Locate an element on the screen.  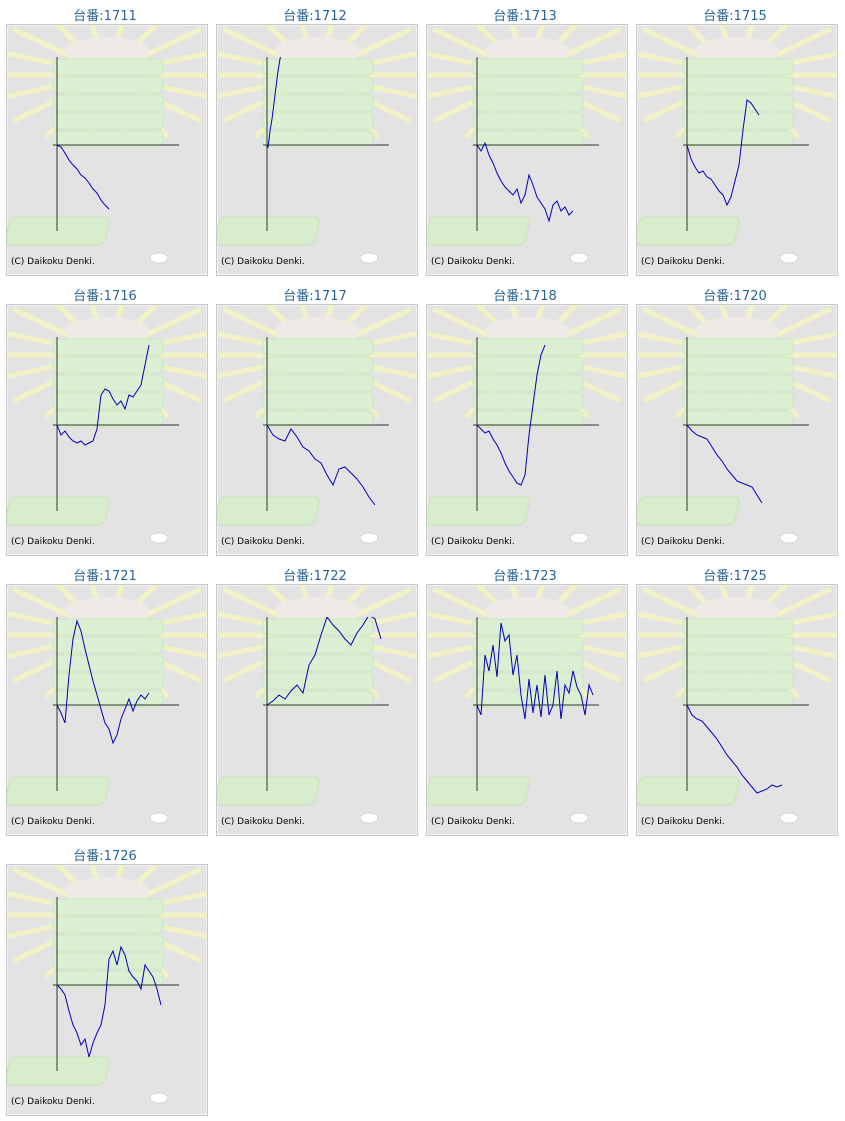
machine-title: 台番:1722 is located at coordinates (315, 576).